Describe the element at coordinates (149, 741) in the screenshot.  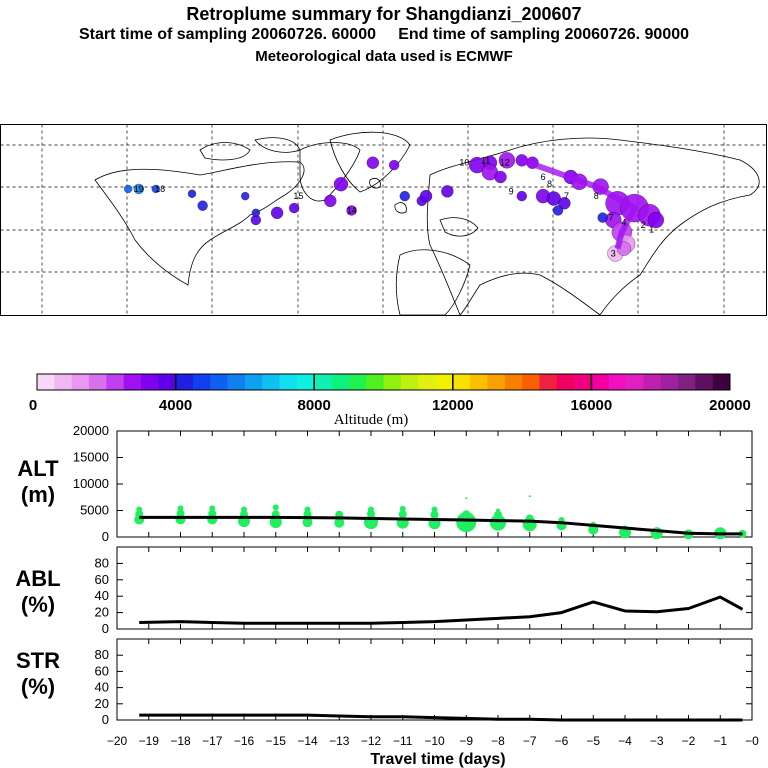
I see `x-tick-label: −19` at that location.